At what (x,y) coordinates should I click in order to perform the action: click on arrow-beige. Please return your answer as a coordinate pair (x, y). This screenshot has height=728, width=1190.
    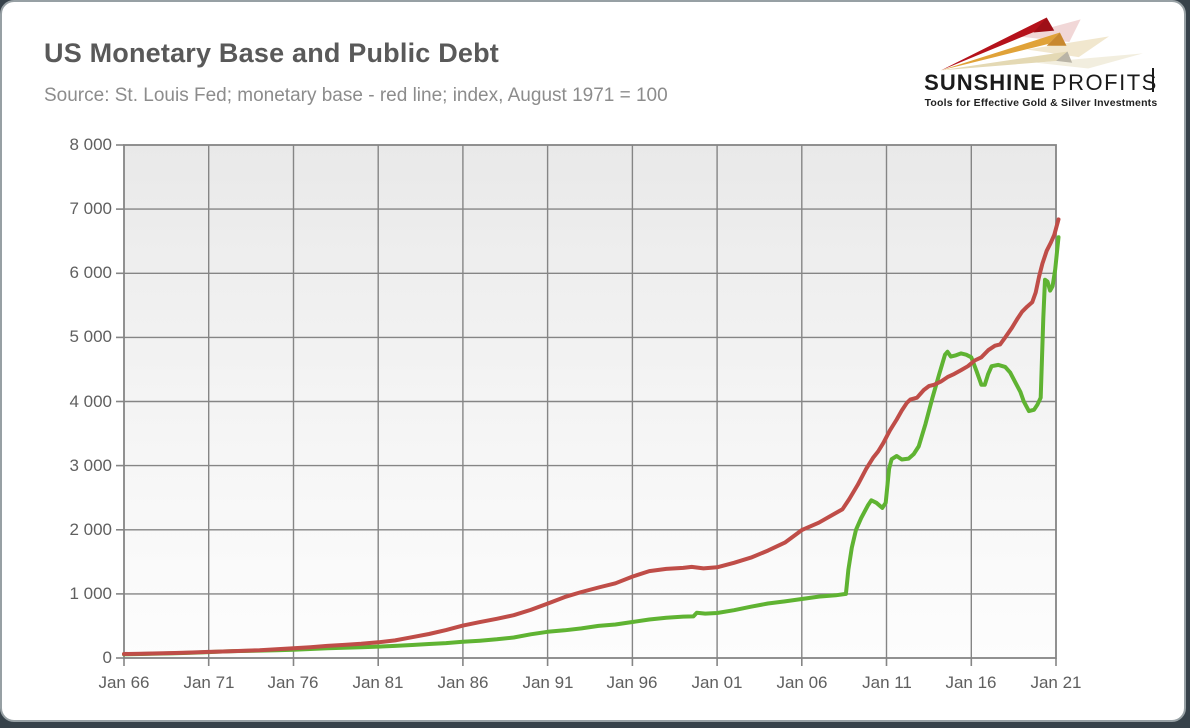
    Looking at the image, I should click on (1004, 61).